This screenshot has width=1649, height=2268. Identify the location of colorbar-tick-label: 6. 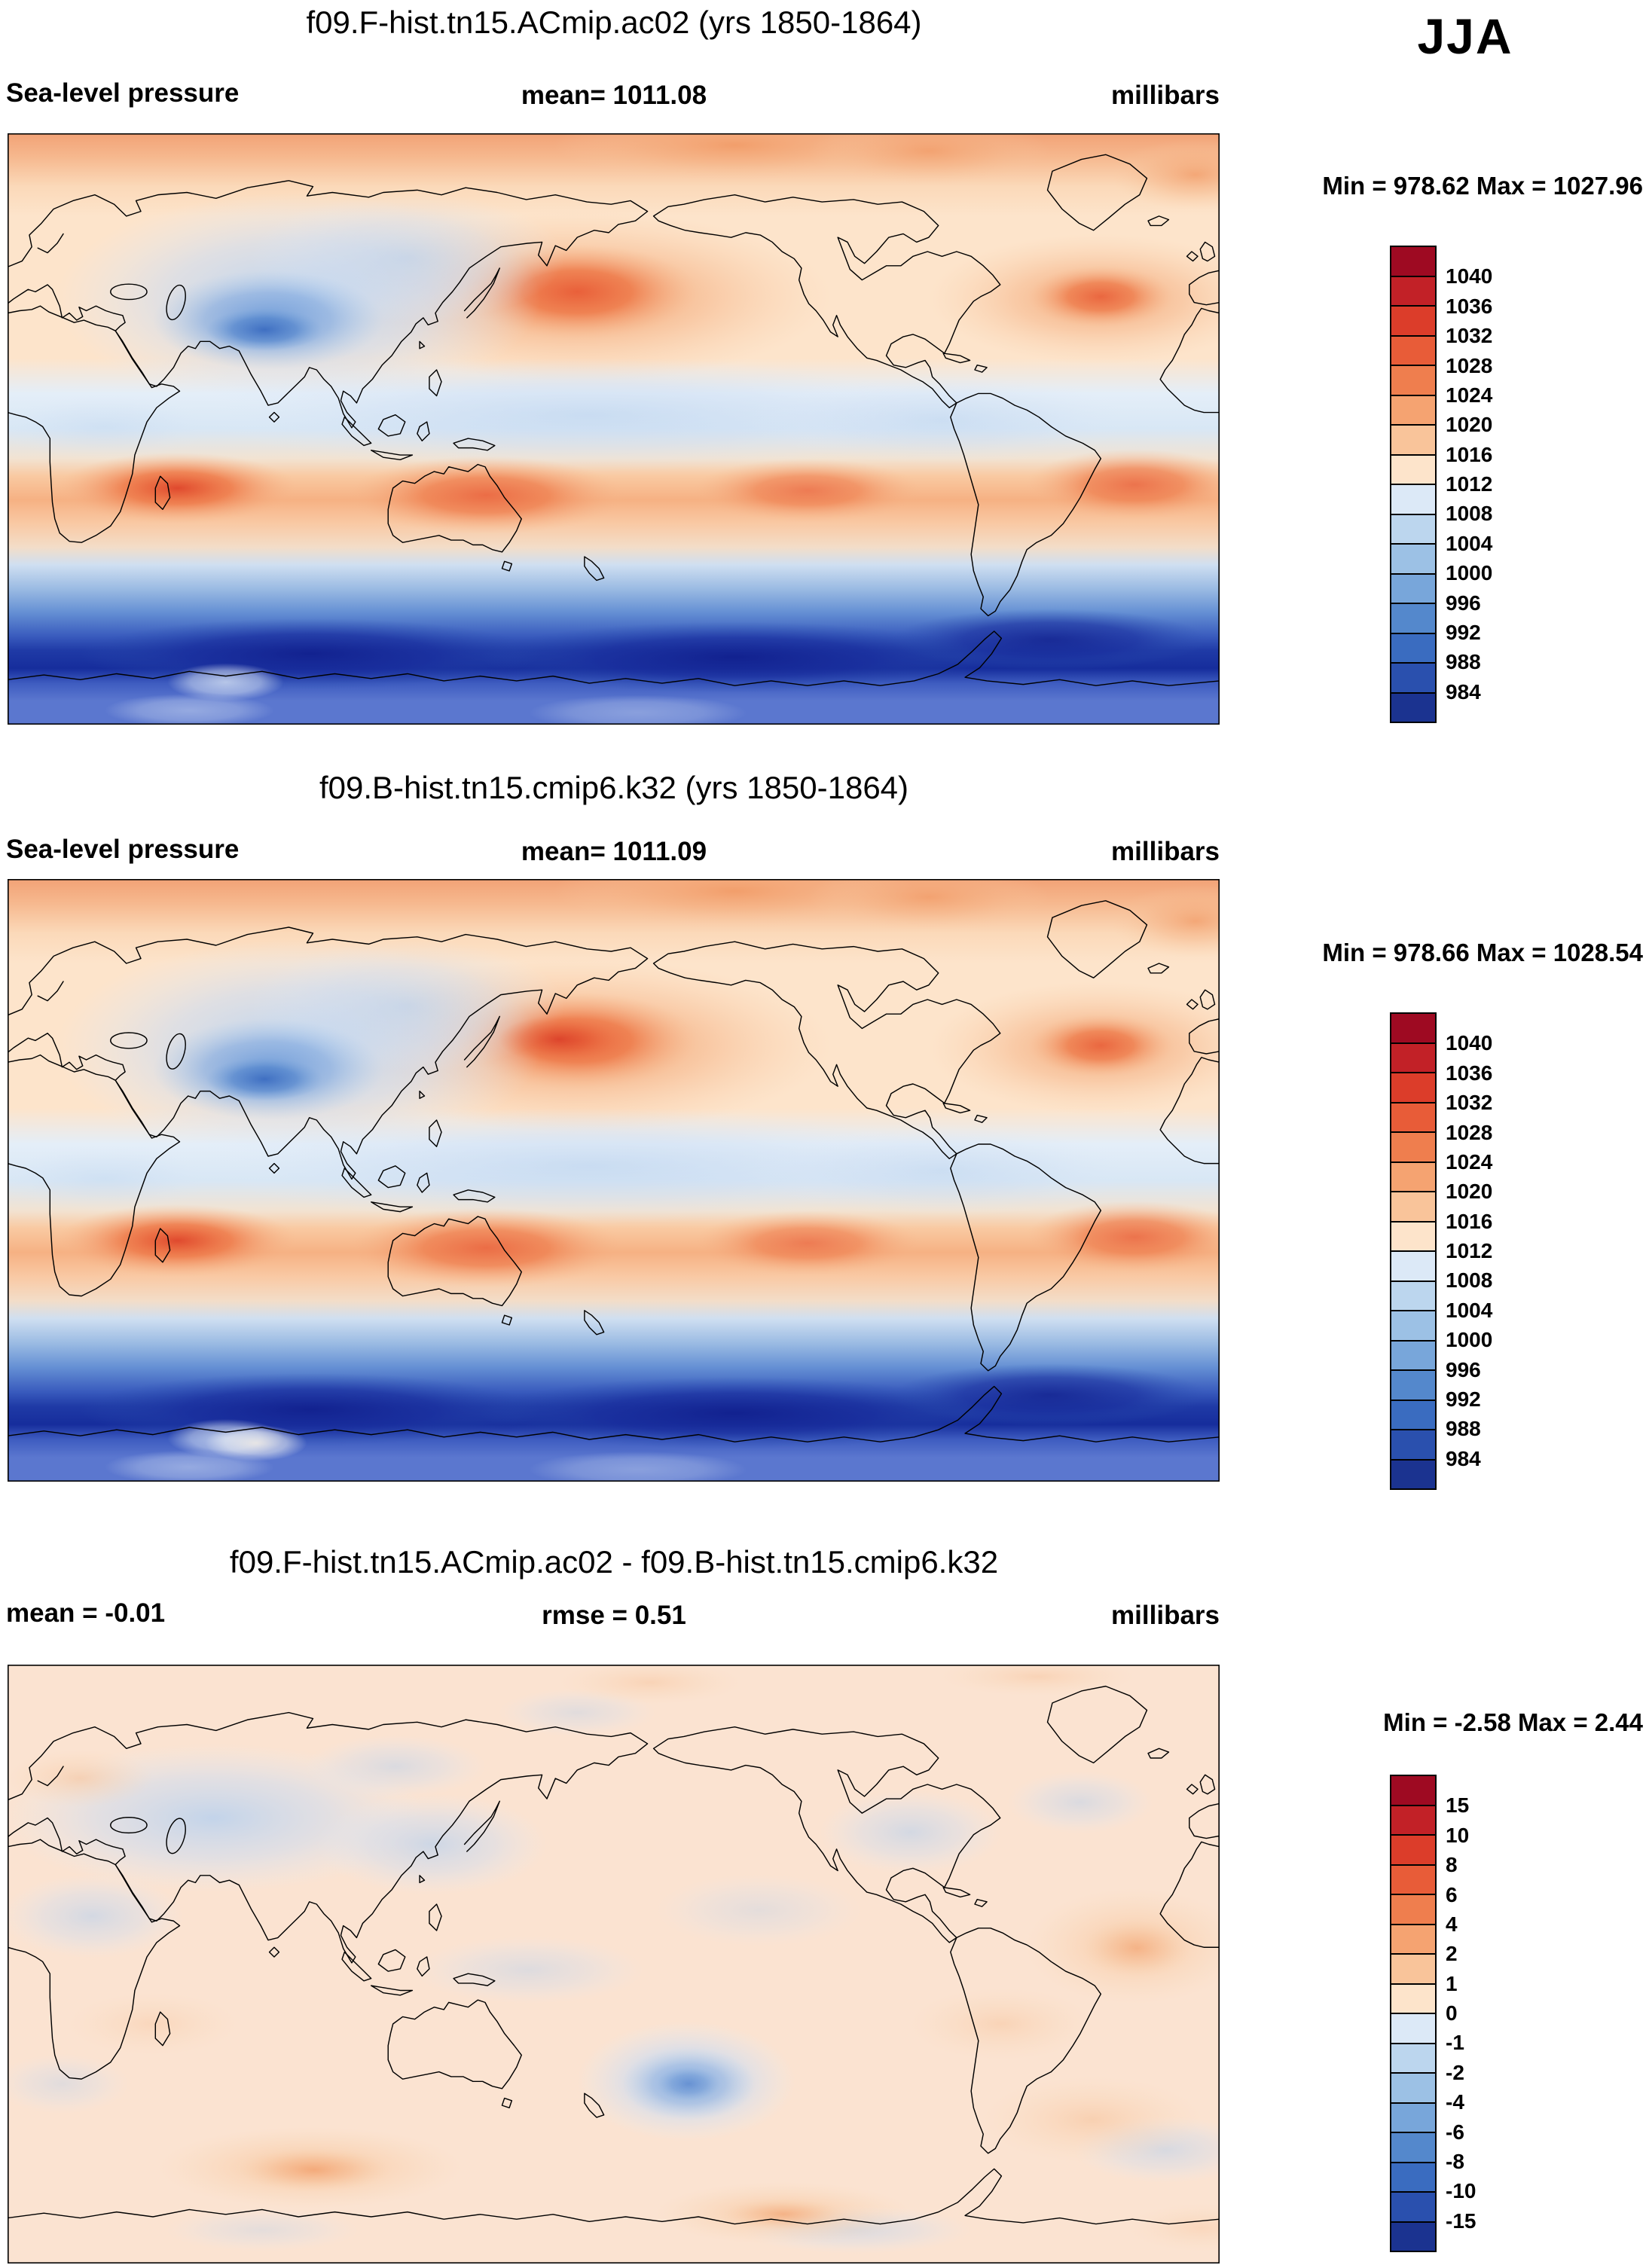
(1452, 1894).